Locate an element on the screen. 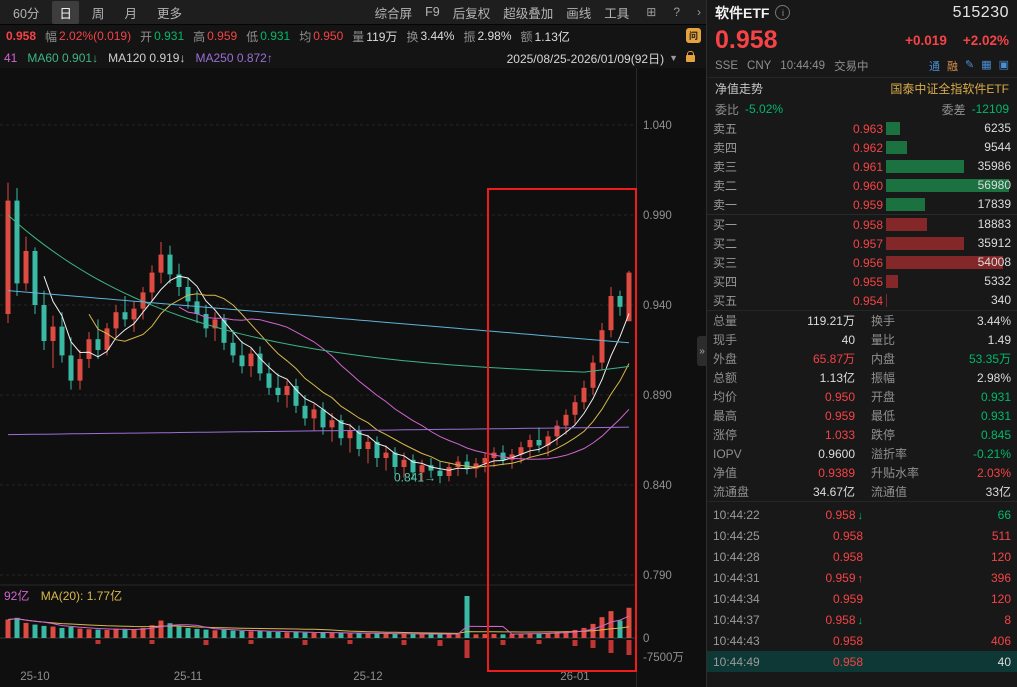  tick-row: 10:44:25 0.958 511 is located at coordinates (862, 535).